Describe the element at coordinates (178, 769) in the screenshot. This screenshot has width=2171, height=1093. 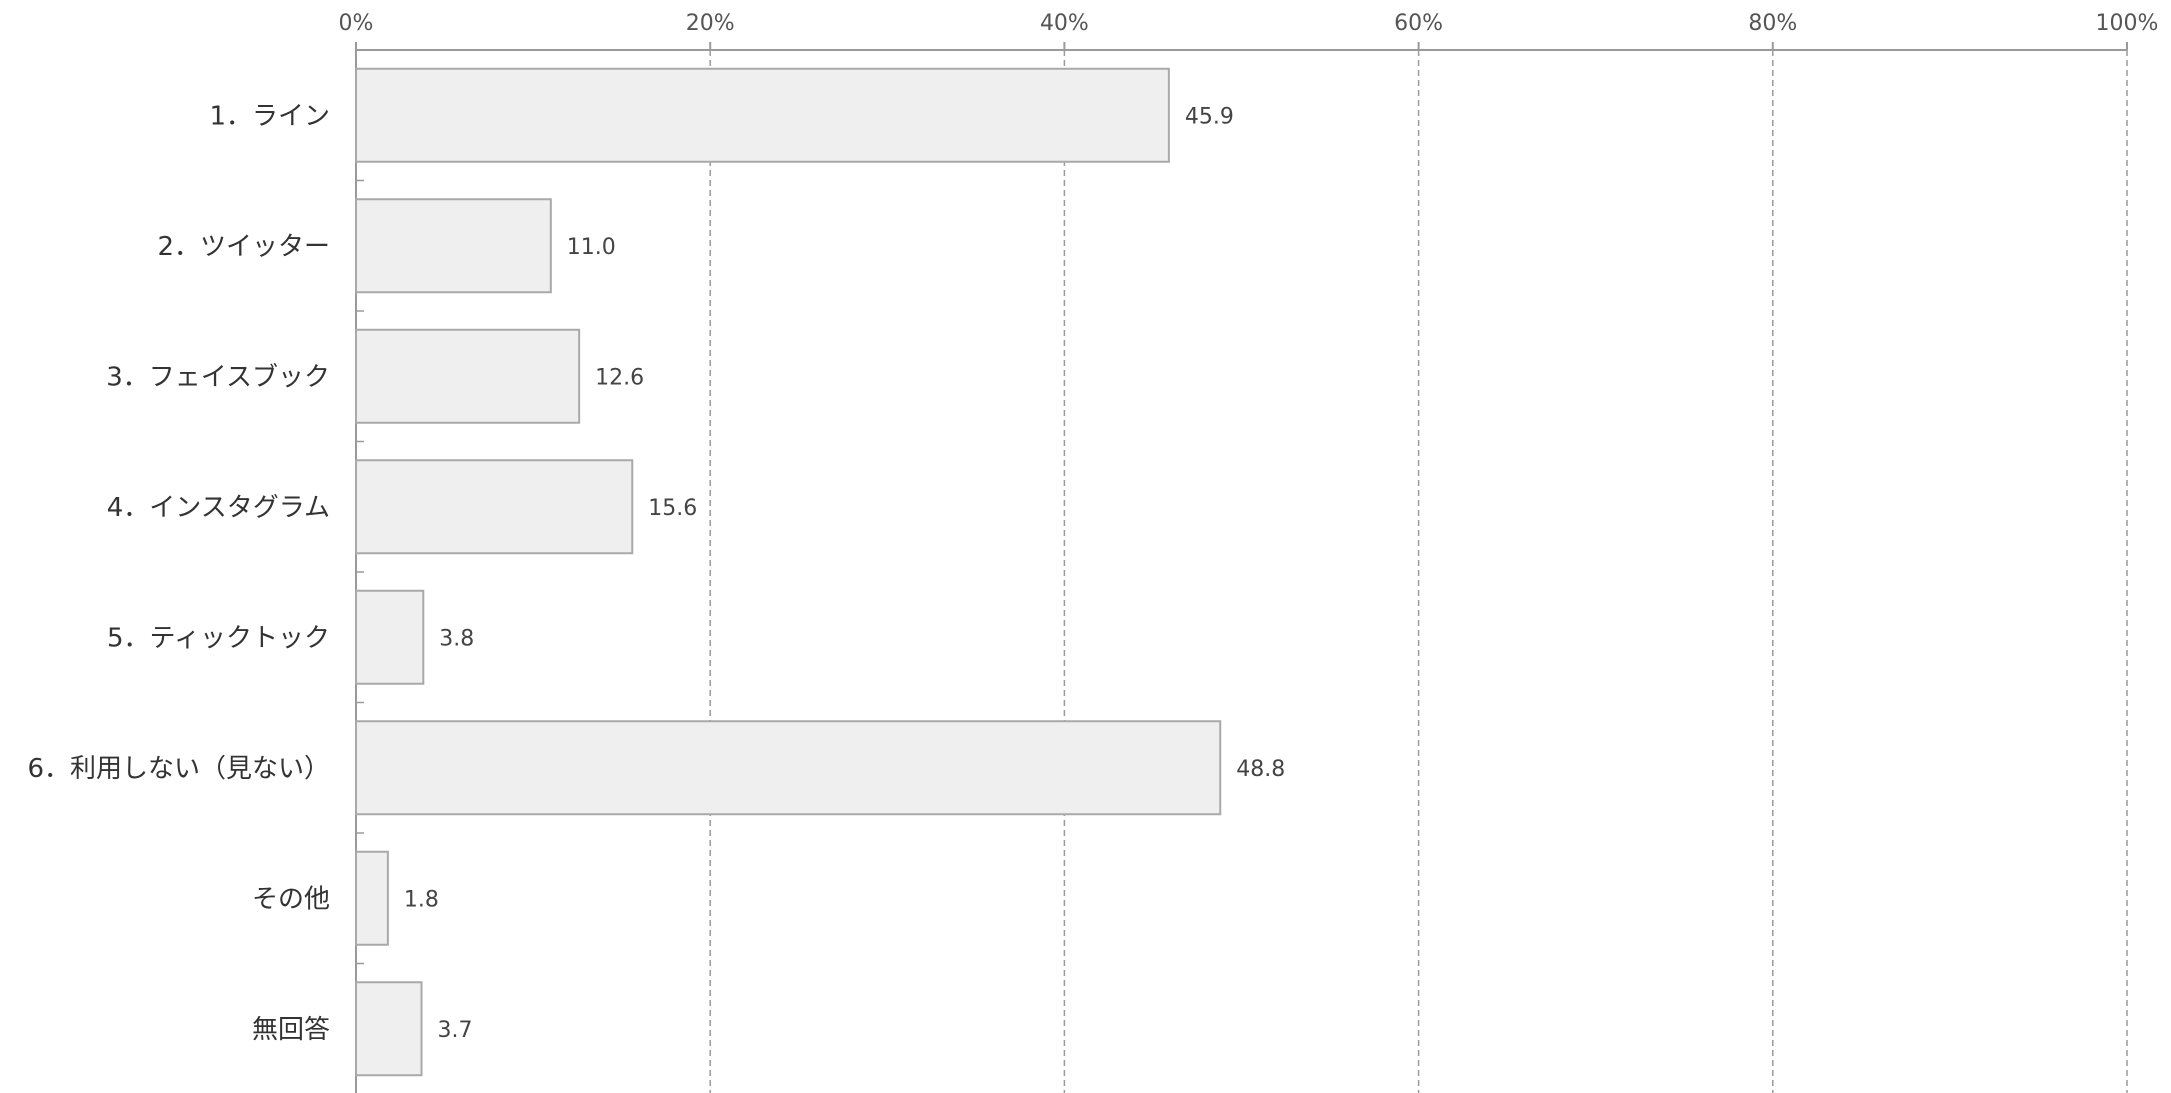
I see `category-label: 6．利用しない（見ない）` at that location.